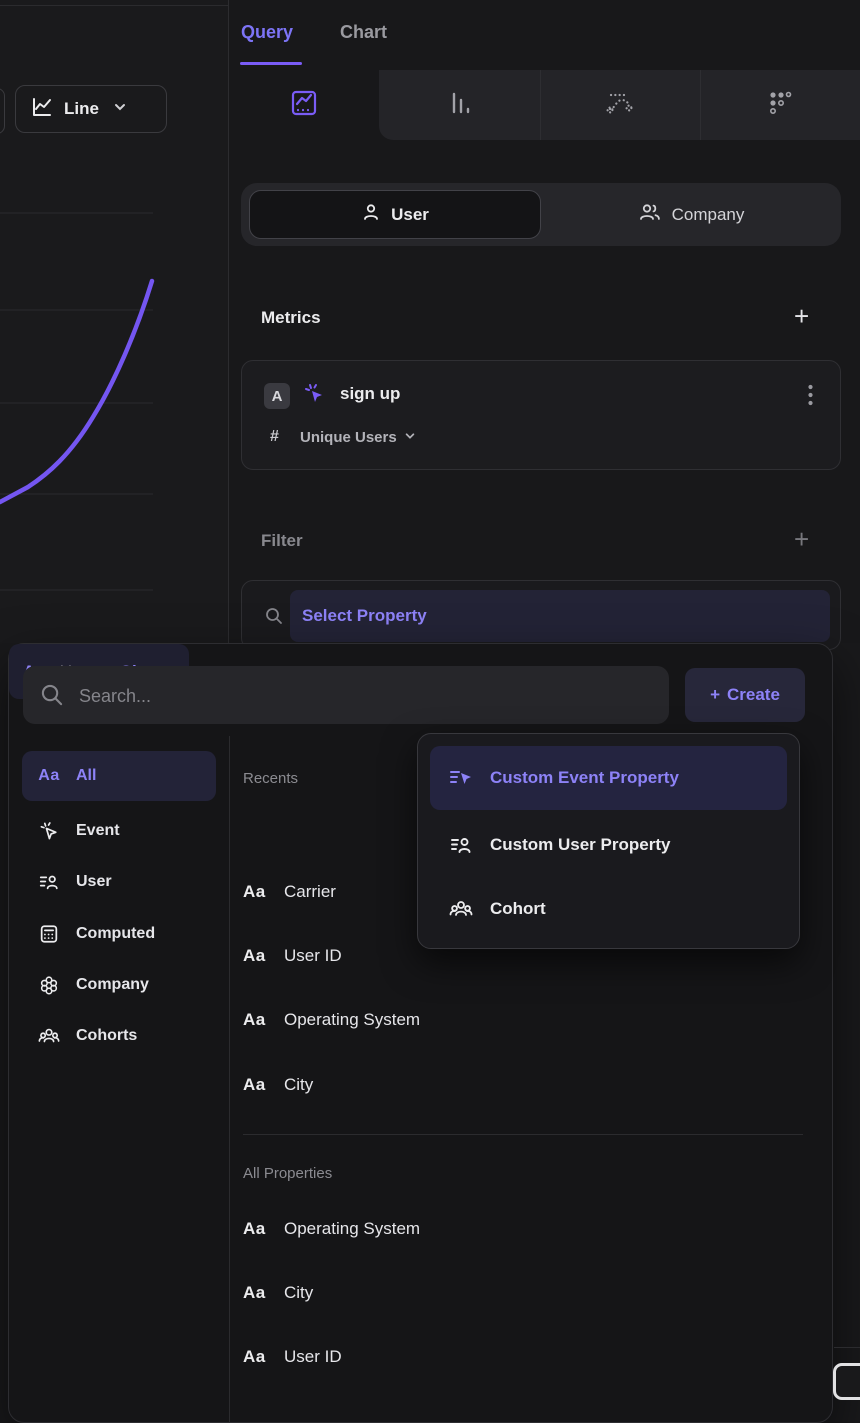 The image size is (860, 1423). Describe the element at coordinates (461, 909) in the screenshot. I see `cohort-icon` at that location.